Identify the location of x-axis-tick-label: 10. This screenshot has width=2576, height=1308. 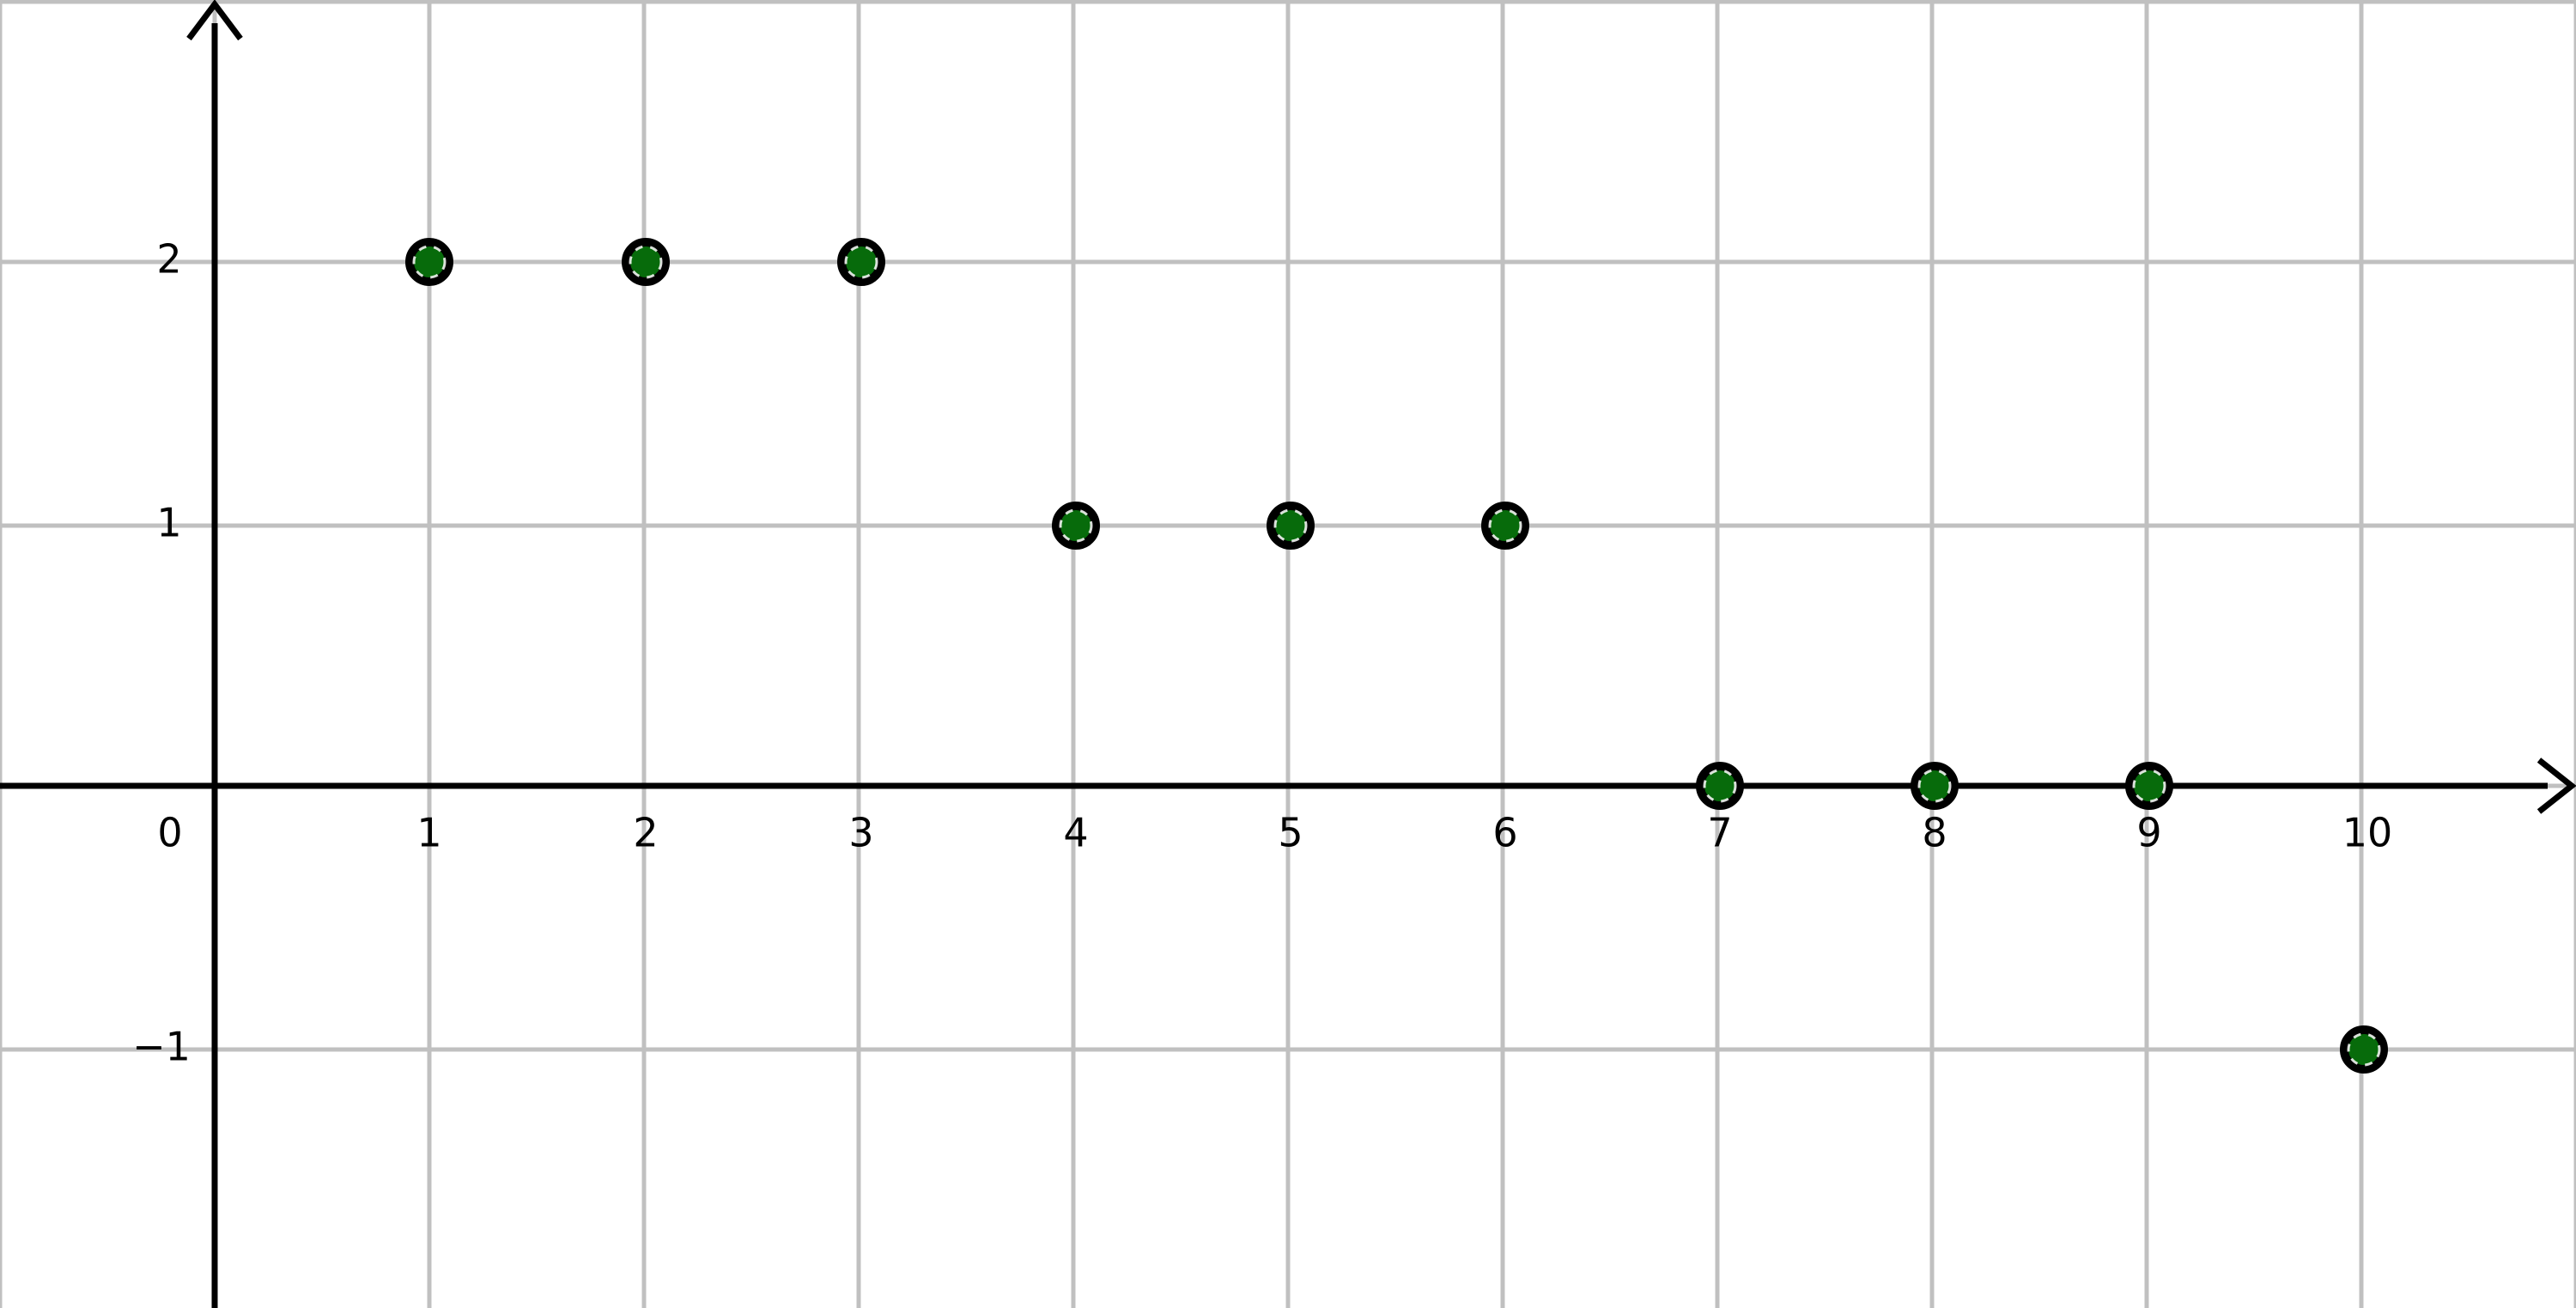
(2368, 833).